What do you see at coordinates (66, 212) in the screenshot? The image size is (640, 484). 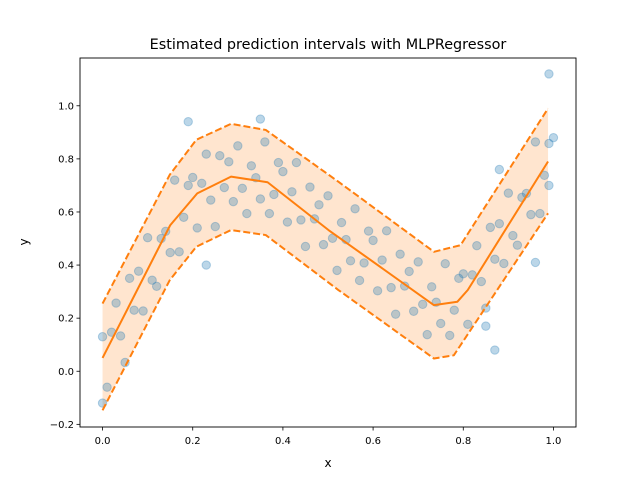 I see `y-tick-label: 0.6` at bounding box center [66, 212].